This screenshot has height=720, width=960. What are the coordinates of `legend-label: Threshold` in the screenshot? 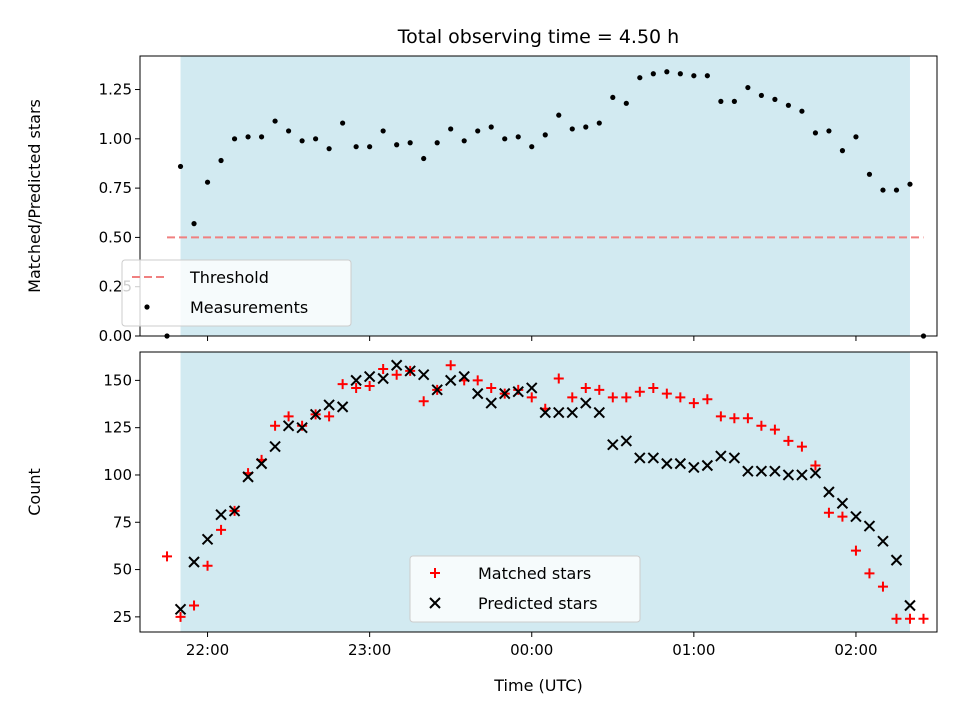 It's located at (229, 277).